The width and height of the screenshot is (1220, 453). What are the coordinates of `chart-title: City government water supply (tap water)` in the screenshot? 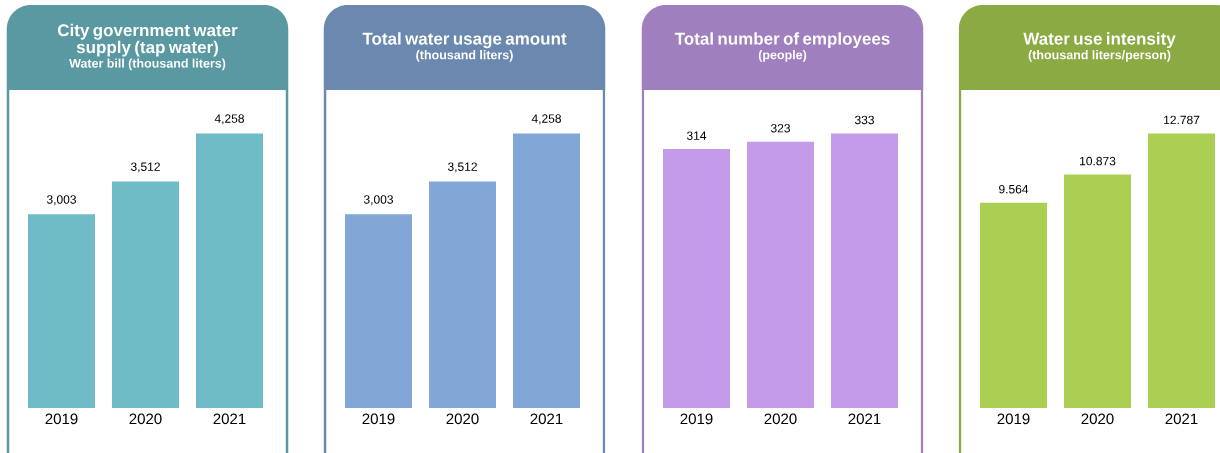 It's located at (147, 40).